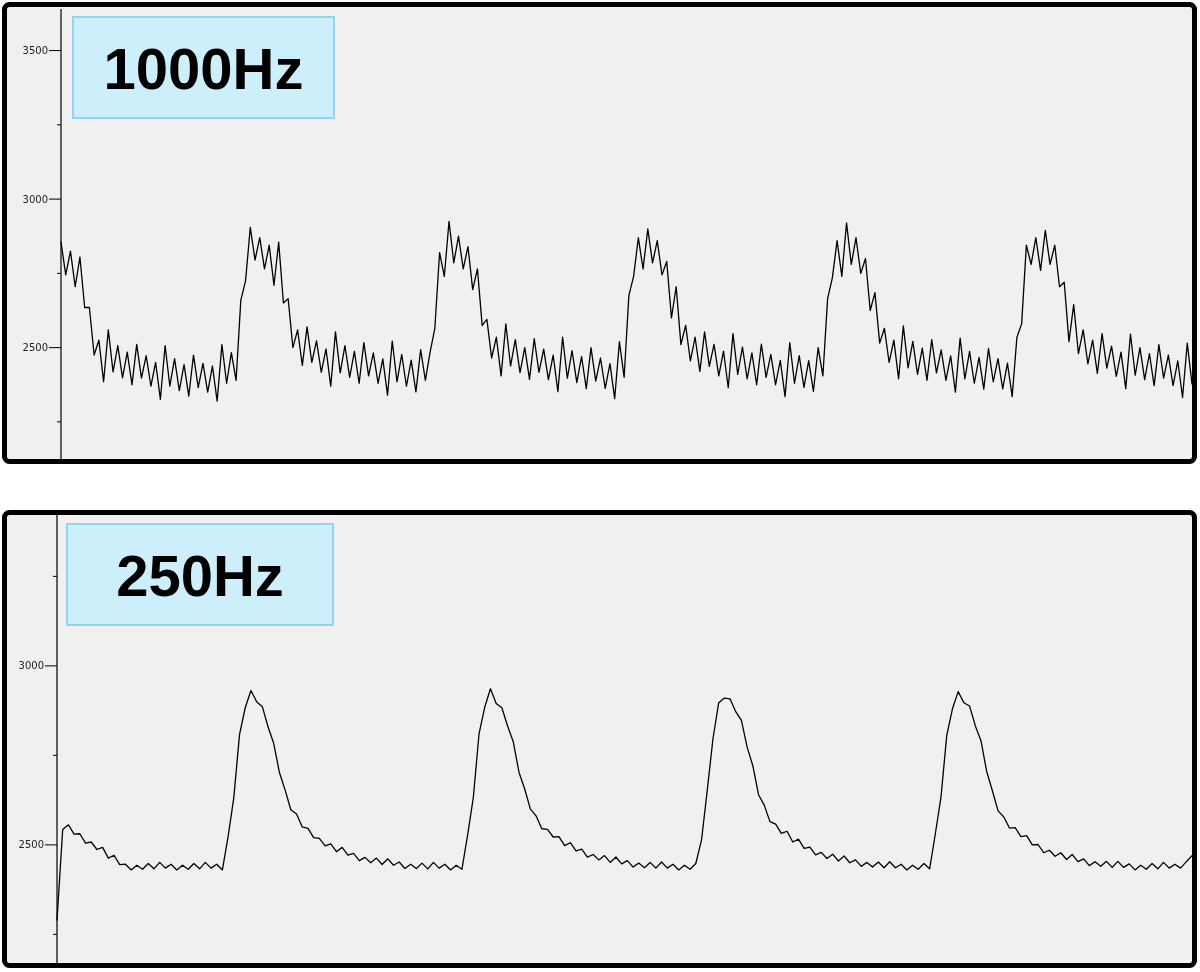 The image size is (1200, 972). What do you see at coordinates (200, 575) in the screenshot?
I see `text: 250Hz` at bounding box center [200, 575].